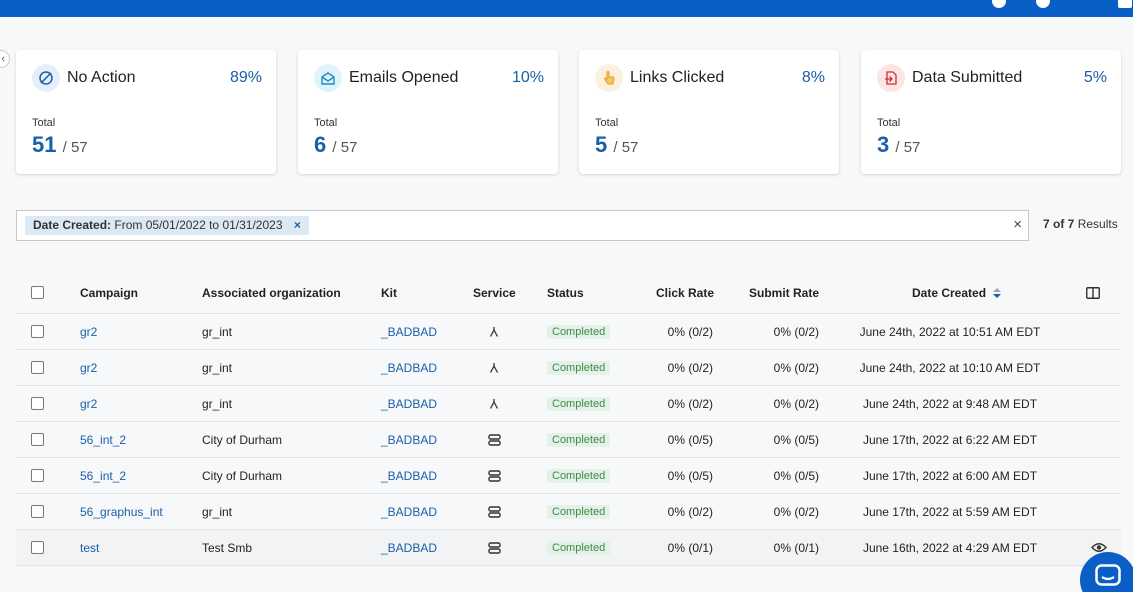 This screenshot has width=1133, height=592. Describe the element at coordinates (999, 4) in the screenshot. I see `help-icon` at that location.